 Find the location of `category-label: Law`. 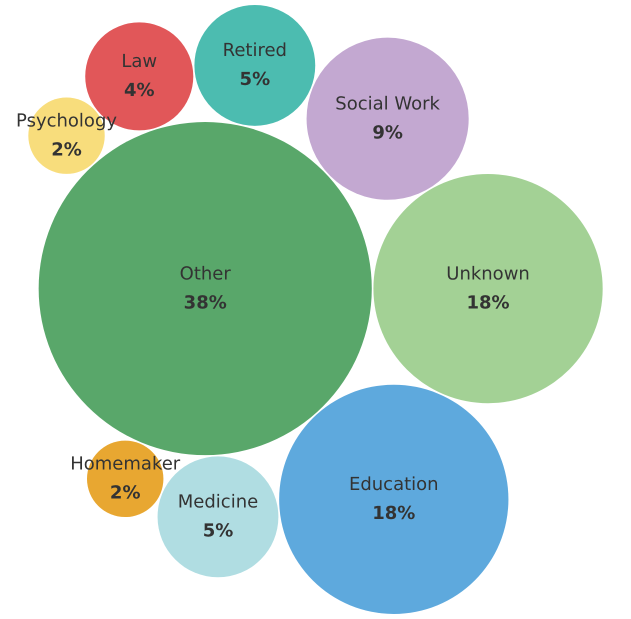

category-label: Law is located at coordinates (139, 61).